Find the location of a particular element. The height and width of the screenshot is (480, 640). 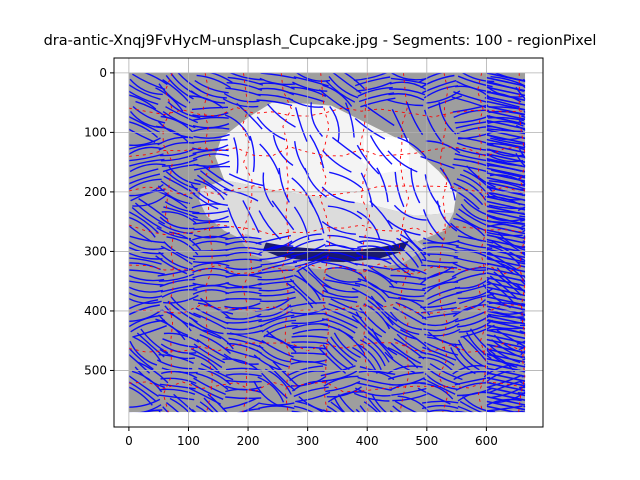

x-tick-label: 600 is located at coordinates (486, 441).